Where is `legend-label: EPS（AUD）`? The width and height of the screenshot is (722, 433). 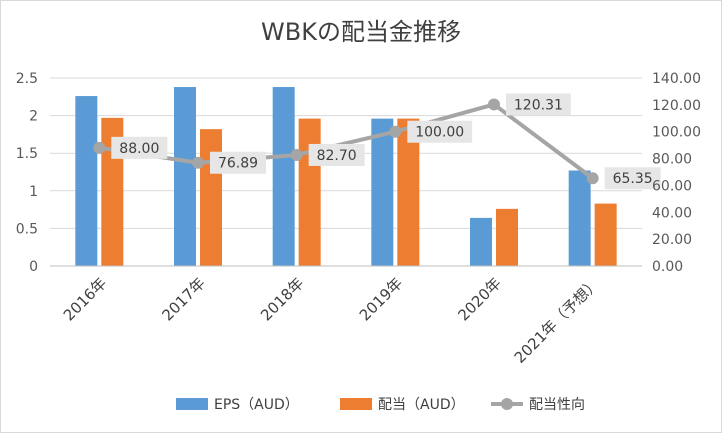
legend-label: EPS（AUD） is located at coordinates (256, 405).